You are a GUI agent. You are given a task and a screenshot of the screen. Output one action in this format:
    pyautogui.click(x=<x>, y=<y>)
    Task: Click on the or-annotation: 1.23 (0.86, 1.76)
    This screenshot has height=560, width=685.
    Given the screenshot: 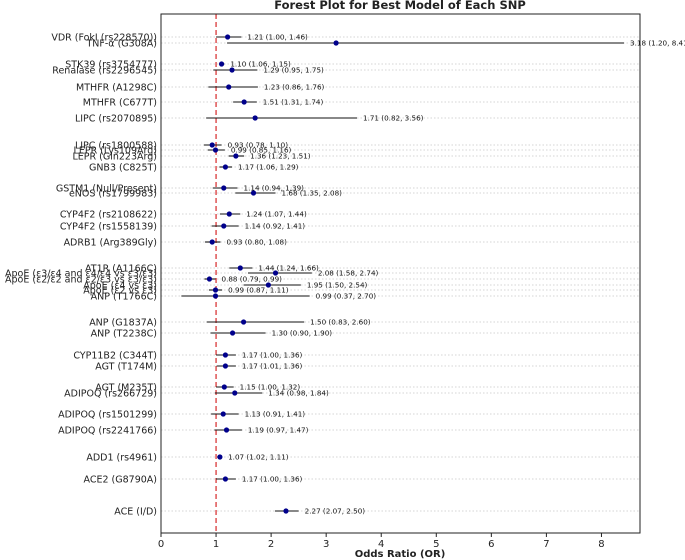 What is the action you would take?
    pyautogui.click(x=294, y=87)
    